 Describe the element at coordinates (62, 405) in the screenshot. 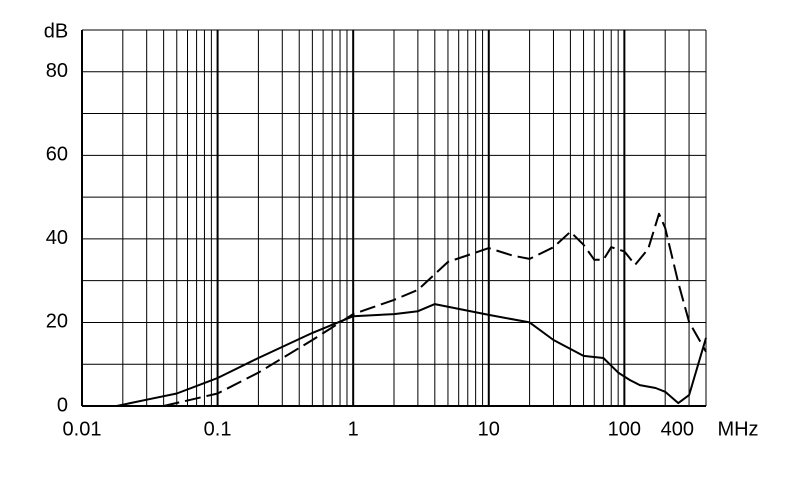

I see `y-tick-label: 0` at that location.